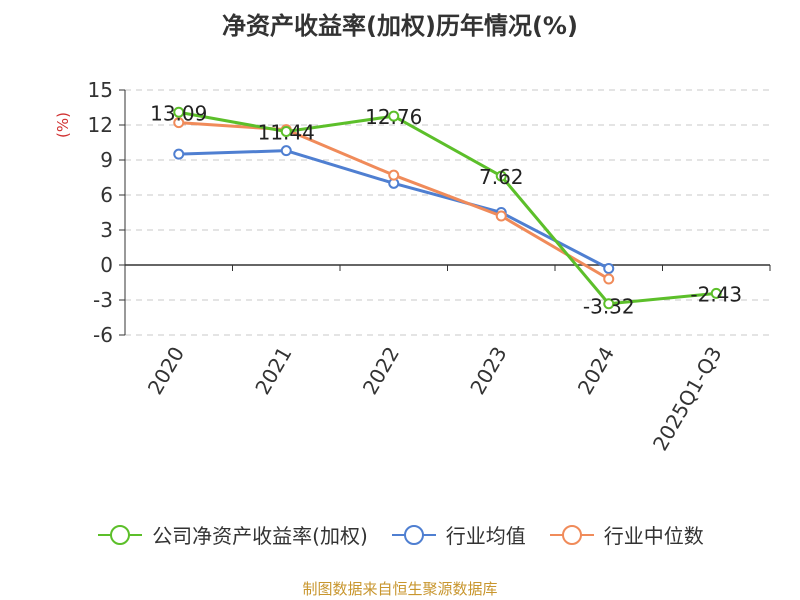  Describe the element at coordinates (106, 195) in the screenshot. I see `y-tick-label: 6` at that location.